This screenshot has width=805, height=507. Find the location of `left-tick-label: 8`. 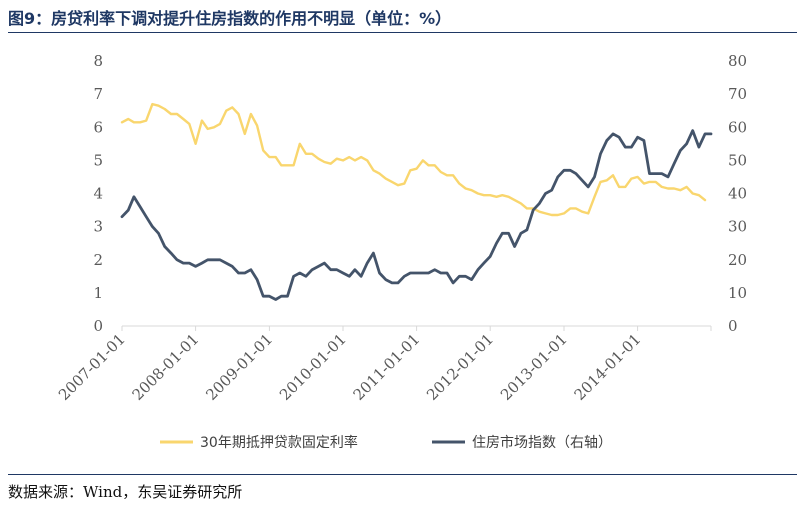

left-tick-label: 8 is located at coordinates (98, 61).